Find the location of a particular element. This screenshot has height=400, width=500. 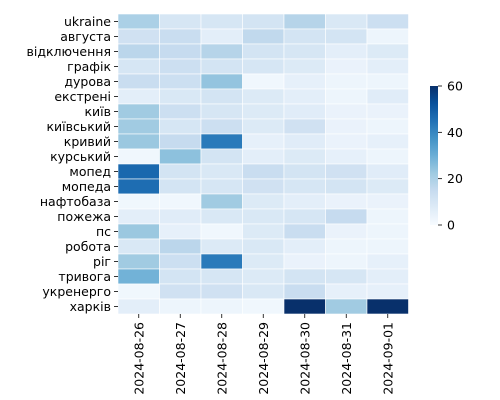

x-tick-label: 2024-08-27 is located at coordinates (180, 358).